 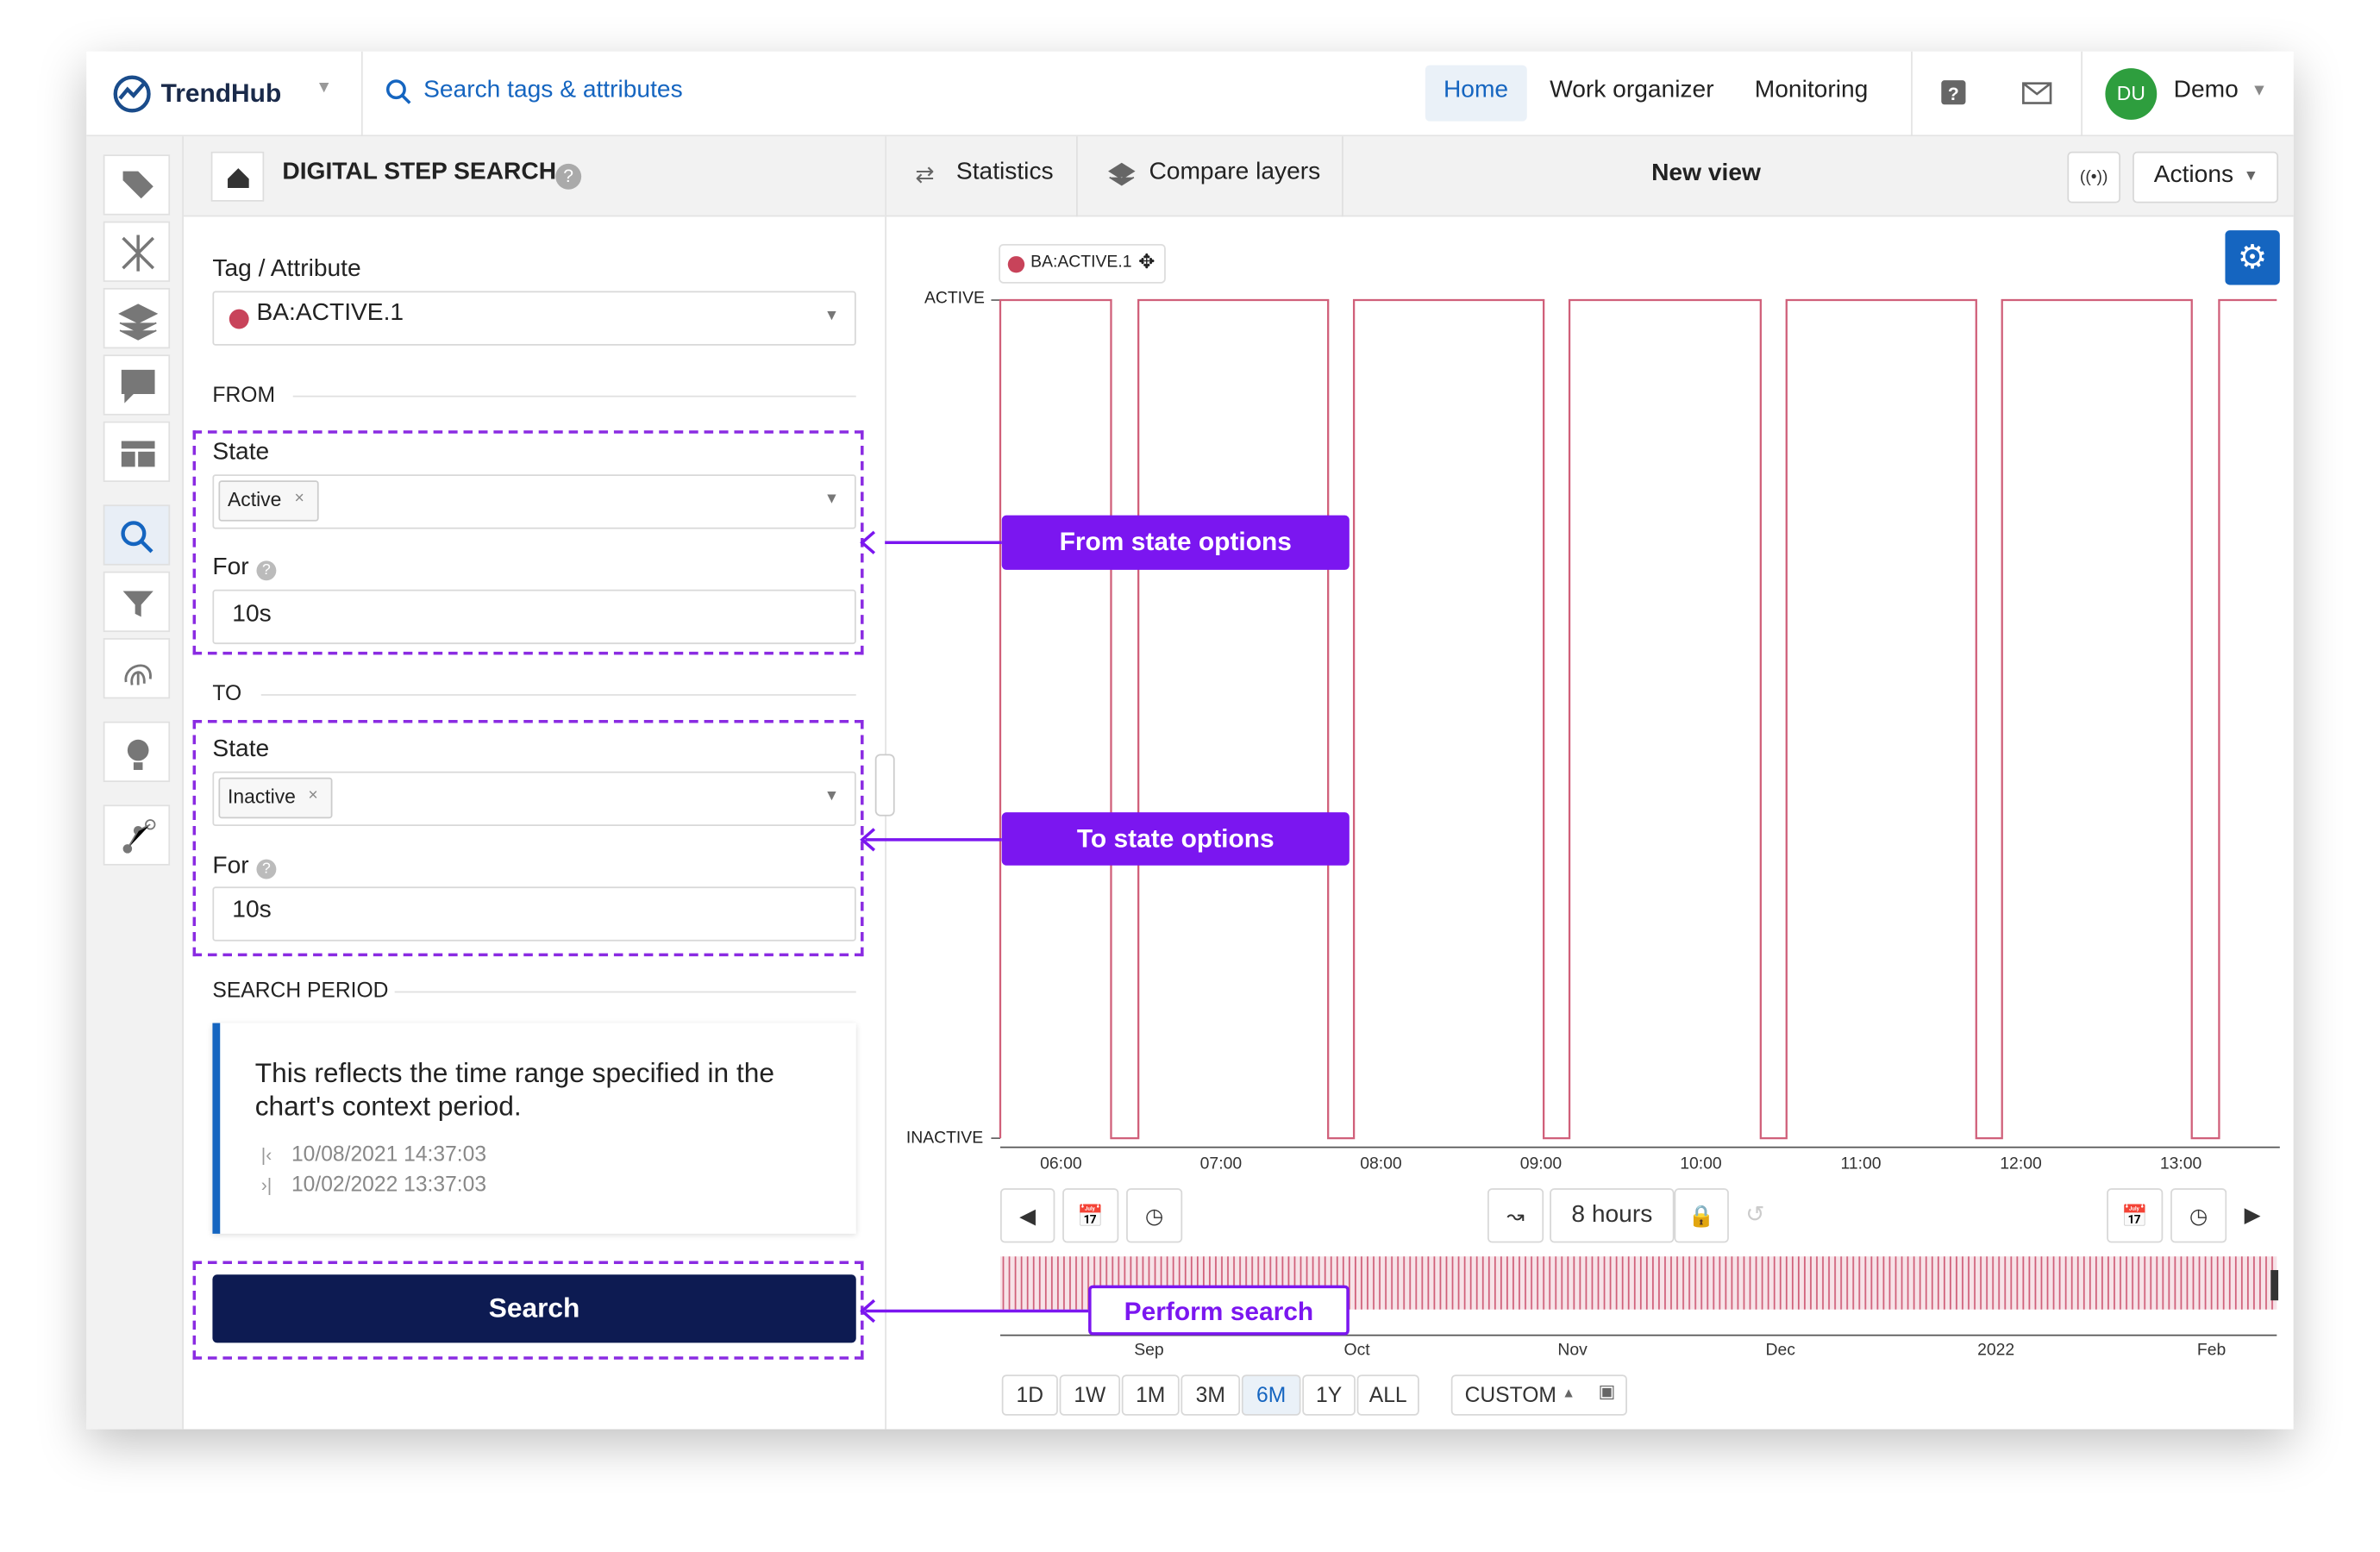 What do you see at coordinates (137, 835) in the screenshot?
I see `graph-icon` at bounding box center [137, 835].